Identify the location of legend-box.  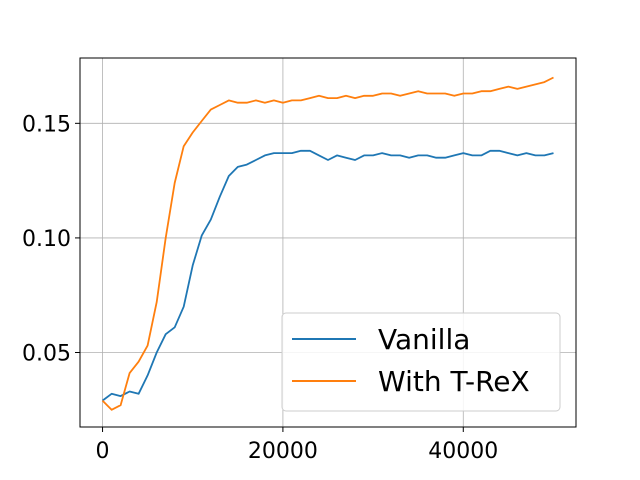
(421, 362).